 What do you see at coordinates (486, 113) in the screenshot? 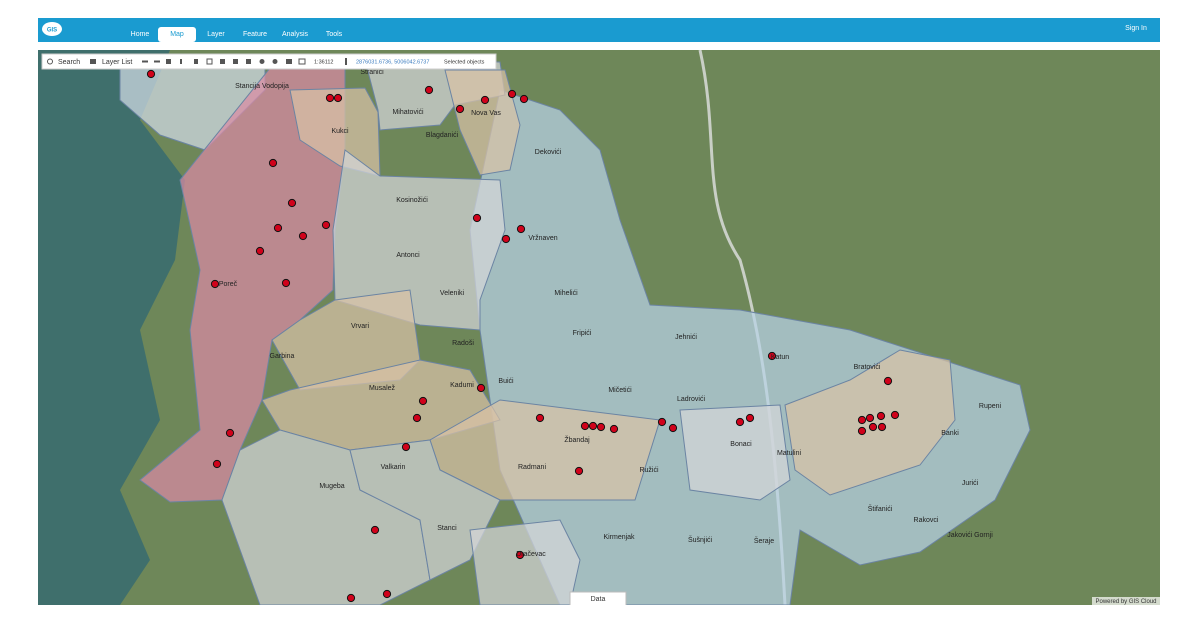
I see `place-label: Nova Vas` at bounding box center [486, 113].